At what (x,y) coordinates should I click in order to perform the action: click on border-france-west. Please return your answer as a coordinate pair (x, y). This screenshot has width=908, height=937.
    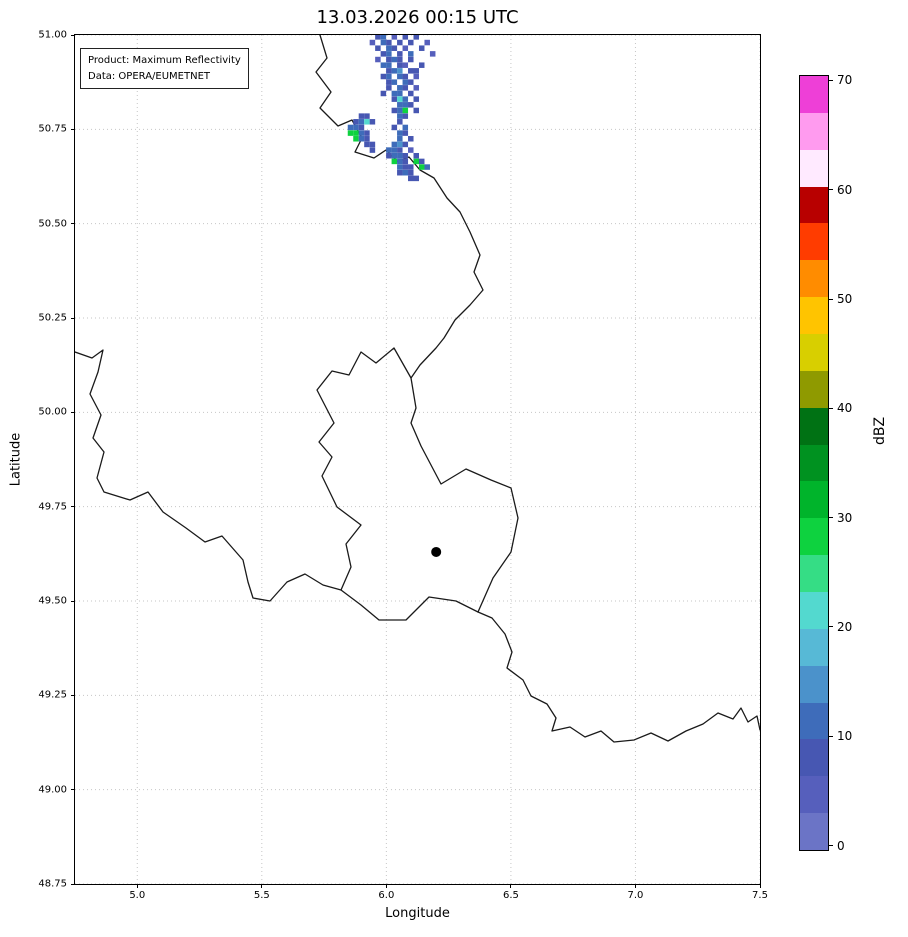
    Looking at the image, I should click on (208, 475).